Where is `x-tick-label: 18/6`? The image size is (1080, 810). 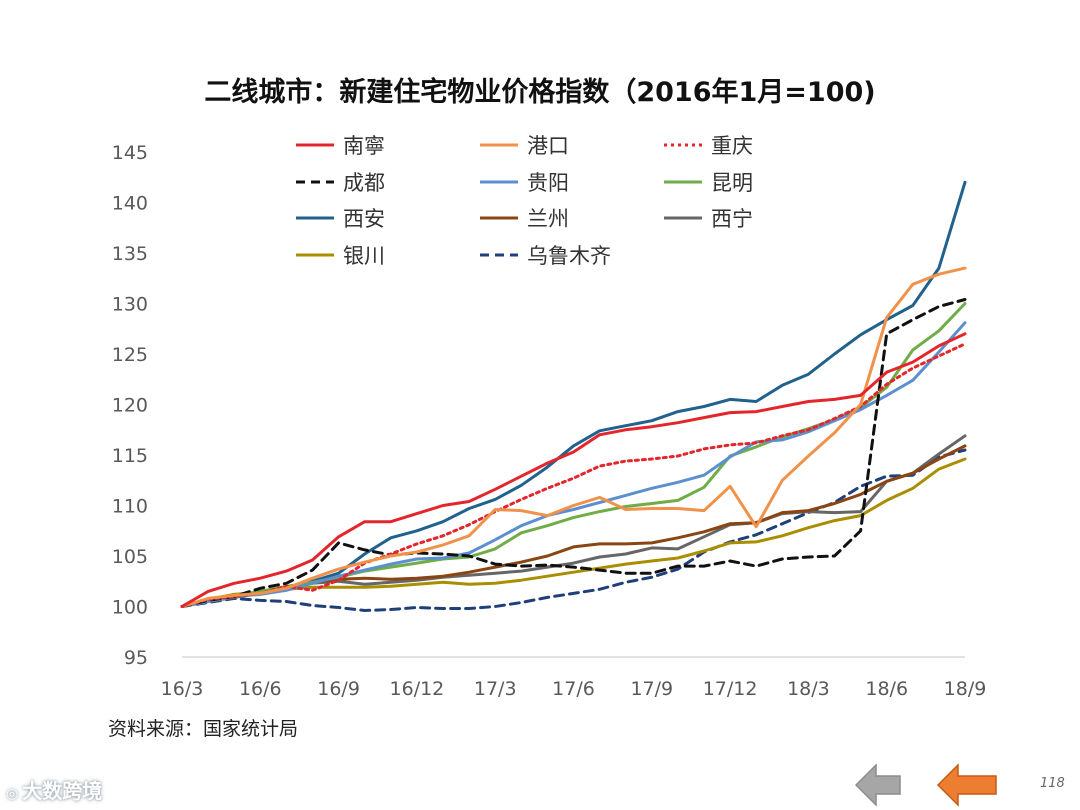
x-tick-label: 18/6 is located at coordinates (886, 689).